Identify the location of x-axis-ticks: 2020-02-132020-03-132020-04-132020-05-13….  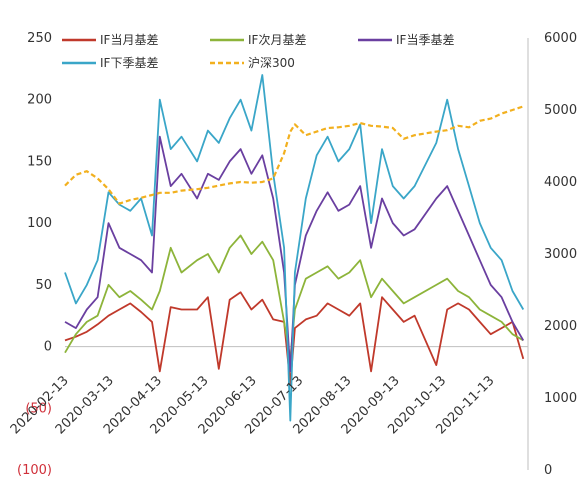
(253, 405).